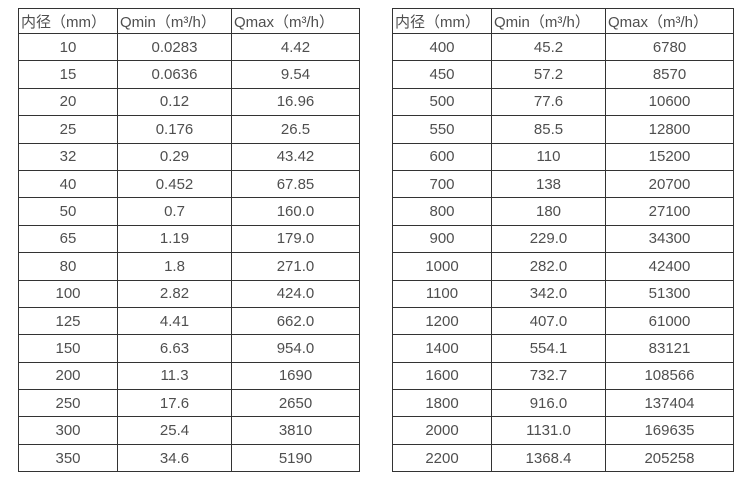 The width and height of the screenshot is (750, 483). Describe the element at coordinates (669, 211) in the screenshot. I see `qmax-cell: 27100` at that location.